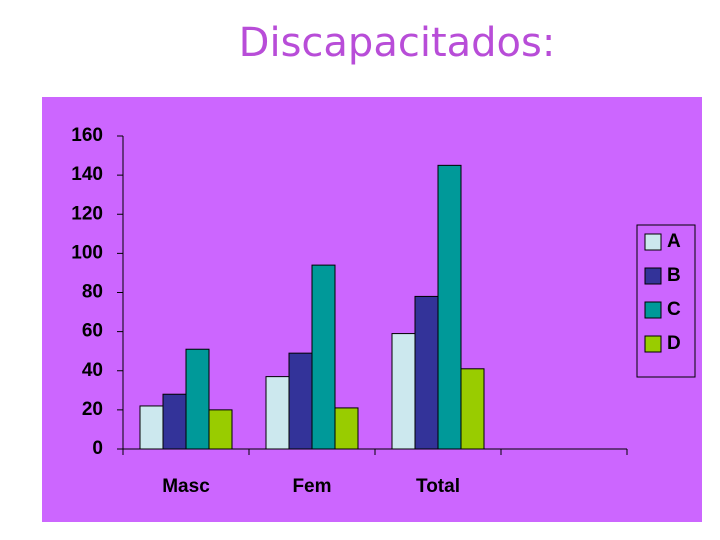  What do you see at coordinates (186, 486) in the screenshot?
I see `x-tick-label: Masc` at bounding box center [186, 486].